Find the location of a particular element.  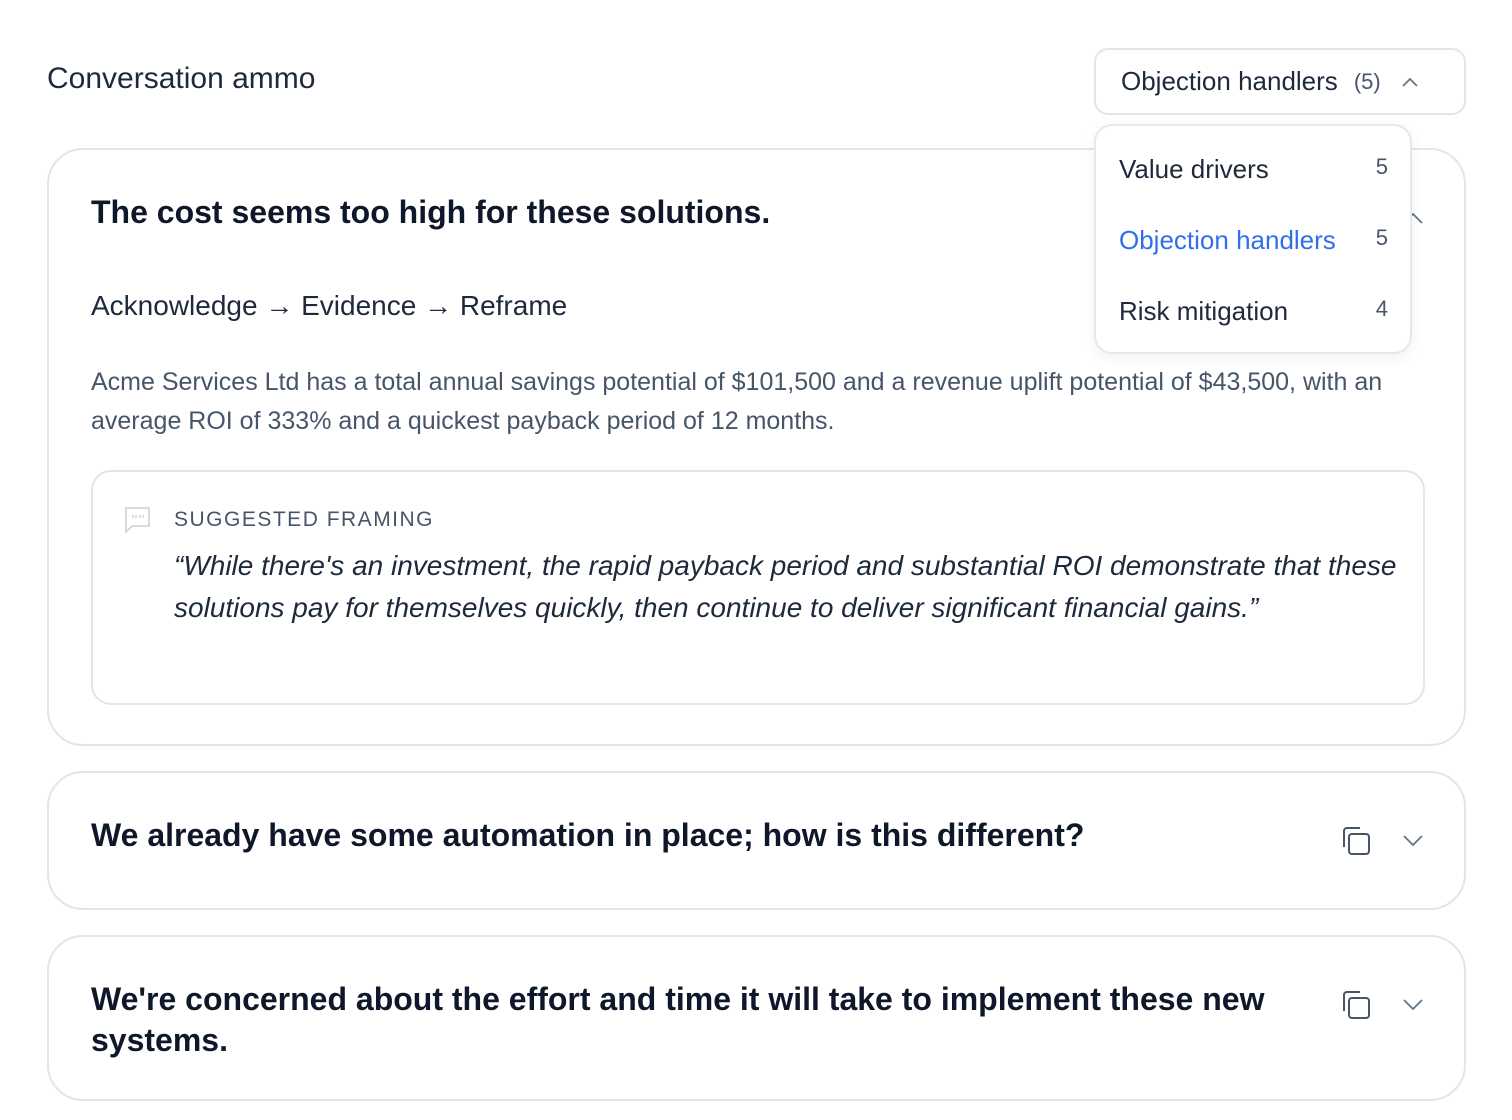

response-flow: Acknowledge → Evidence → Reframe is located at coordinates (329, 305).